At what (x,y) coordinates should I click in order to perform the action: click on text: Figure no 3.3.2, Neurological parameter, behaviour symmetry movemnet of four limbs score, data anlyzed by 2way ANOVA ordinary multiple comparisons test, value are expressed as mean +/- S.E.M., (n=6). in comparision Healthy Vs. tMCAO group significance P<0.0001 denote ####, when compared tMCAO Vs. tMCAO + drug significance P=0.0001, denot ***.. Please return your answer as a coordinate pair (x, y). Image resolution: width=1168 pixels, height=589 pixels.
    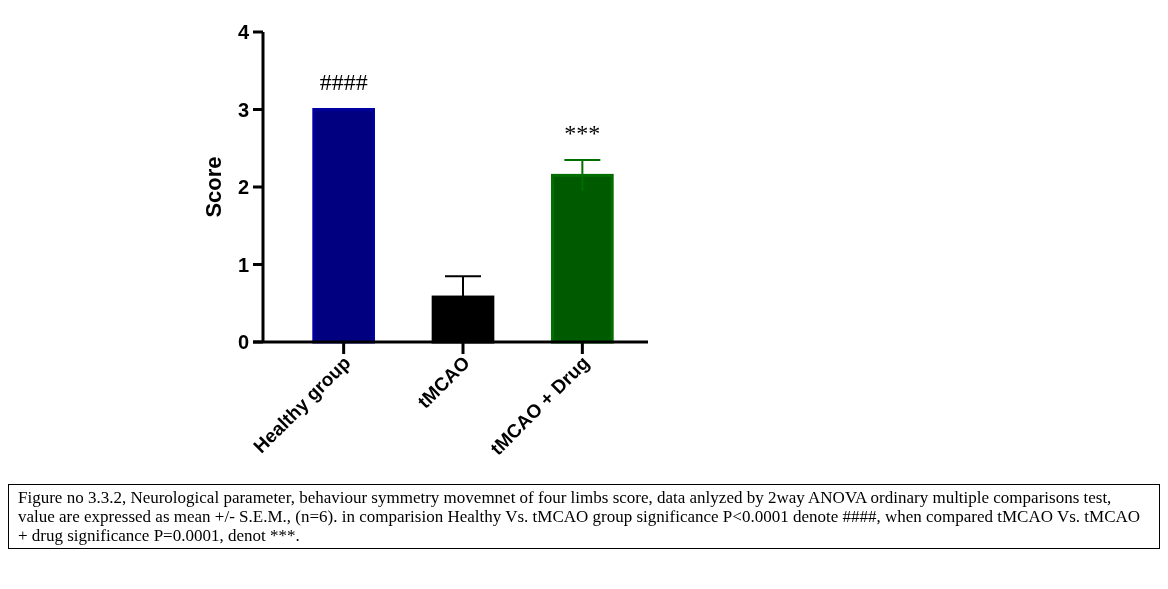
    Looking at the image, I should click on (584, 516).